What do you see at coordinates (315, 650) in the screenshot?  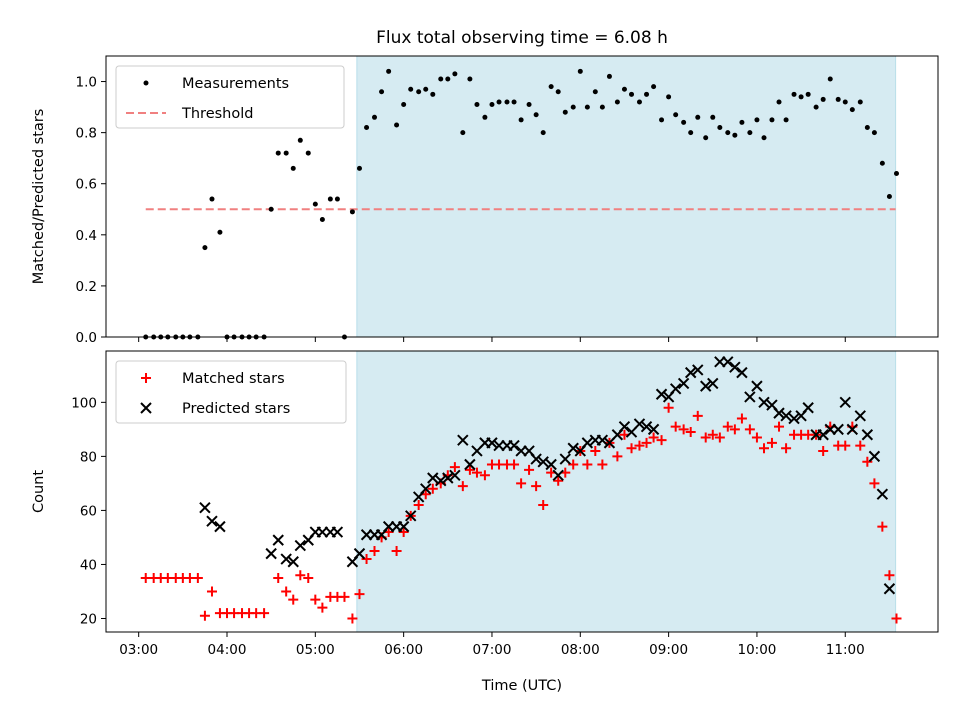 I see `x-tick-label: 05:00` at bounding box center [315, 650].